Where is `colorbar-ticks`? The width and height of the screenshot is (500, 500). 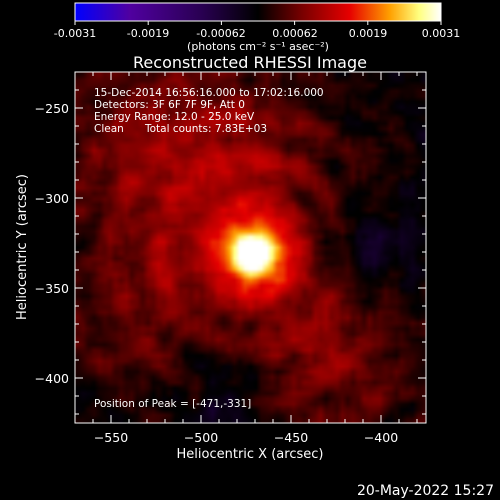 colorbar-ticks is located at coordinates (258, 23).